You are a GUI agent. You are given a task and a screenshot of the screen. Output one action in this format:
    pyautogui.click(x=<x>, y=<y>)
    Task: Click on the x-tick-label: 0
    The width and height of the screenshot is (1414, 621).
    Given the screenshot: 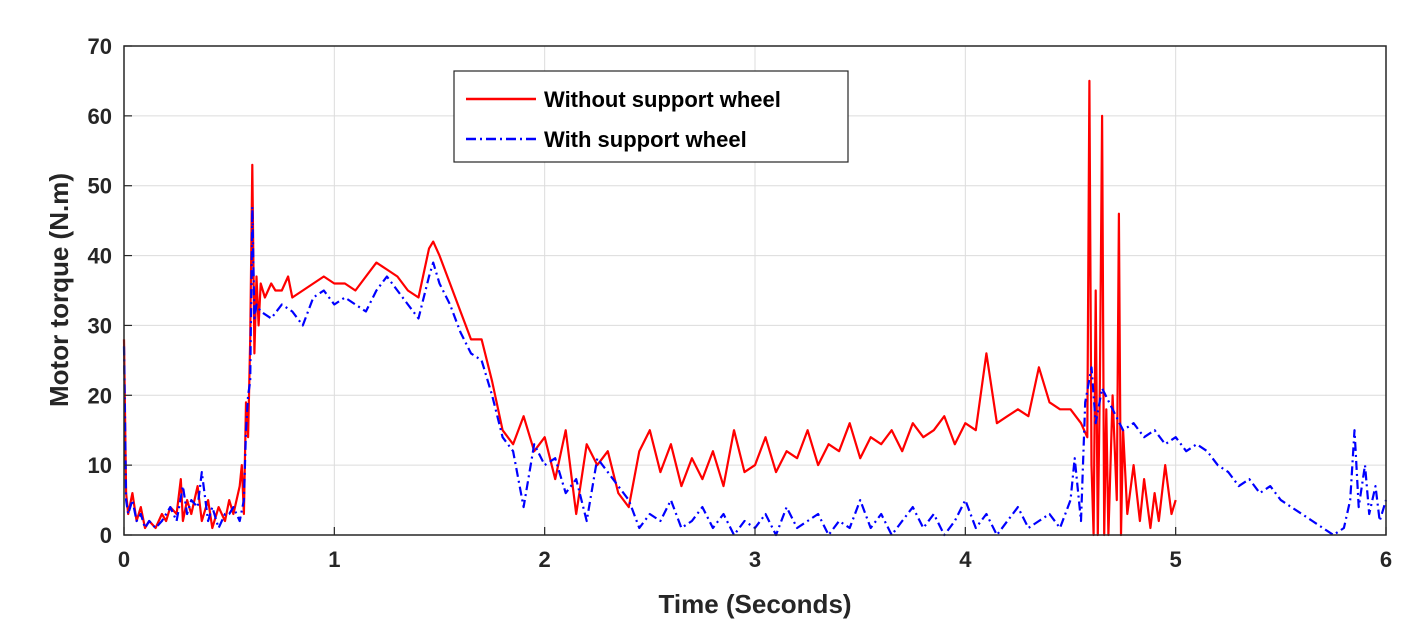 What is the action you would take?
    pyautogui.click(x=124, y=559)
    